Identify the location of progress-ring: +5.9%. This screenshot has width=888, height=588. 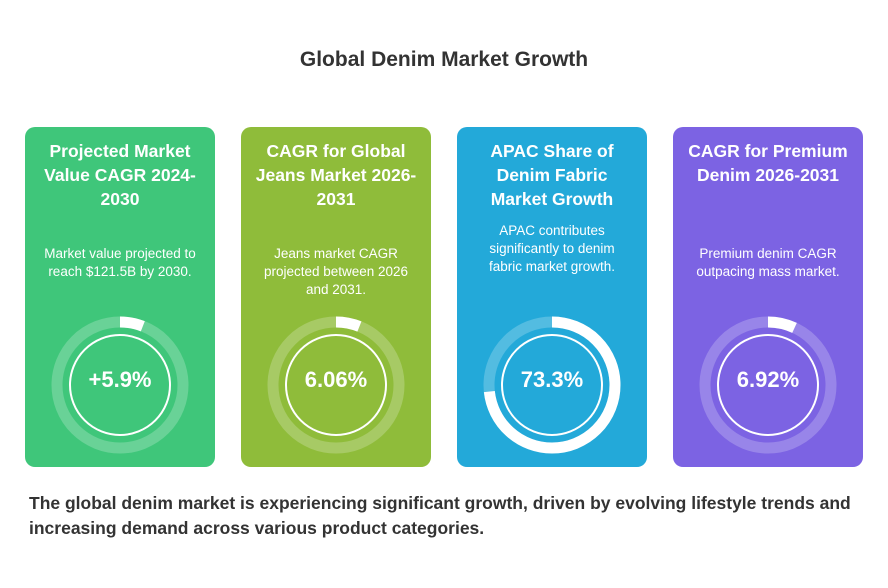
(120, 385).